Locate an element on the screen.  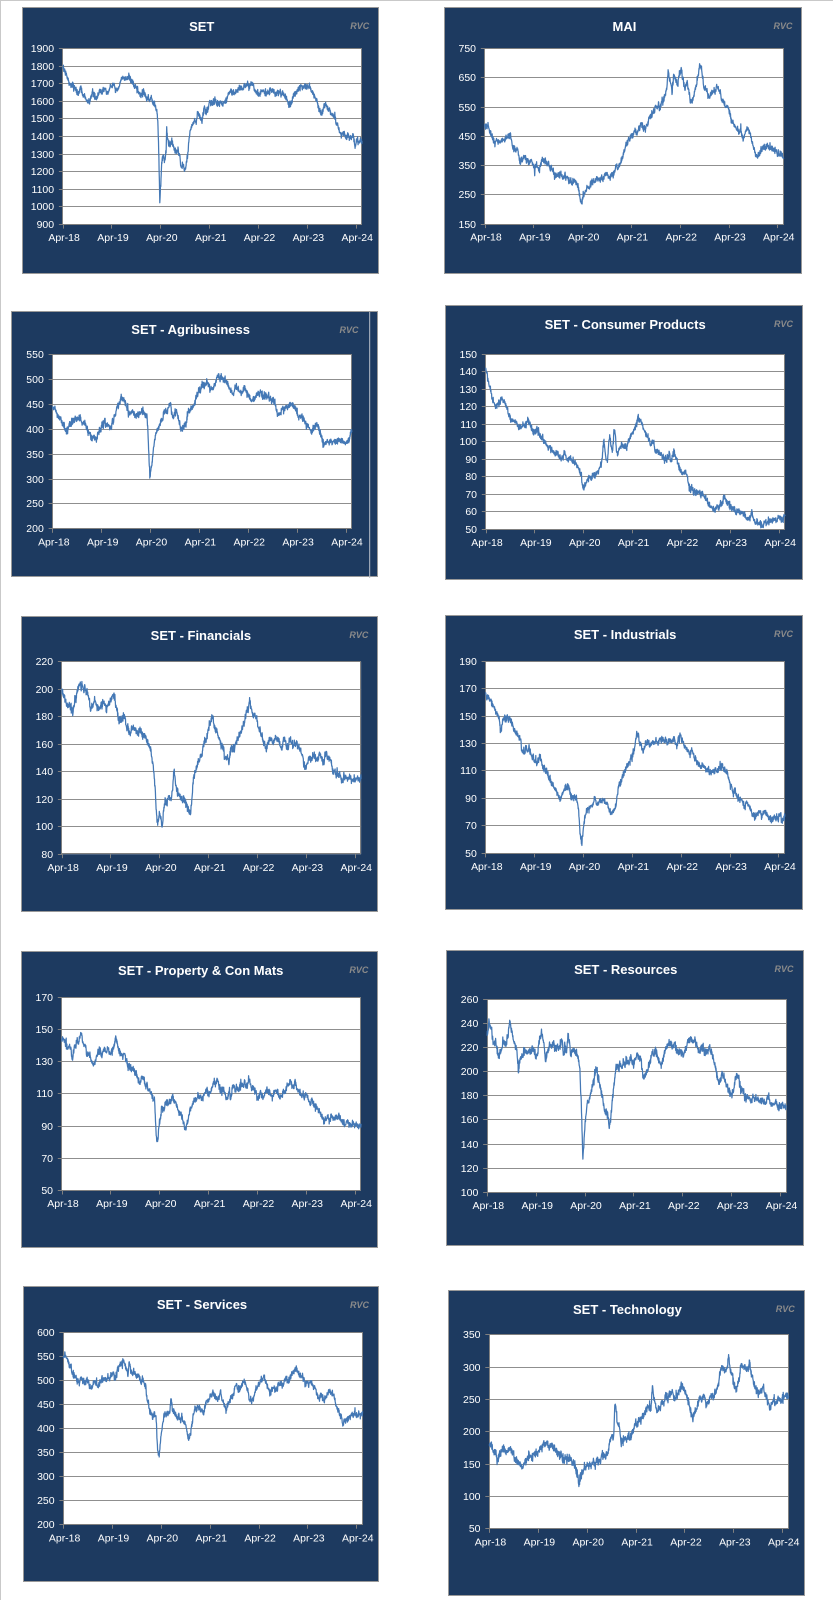
svg-text: 180 is located at coordinates (470, 1096).